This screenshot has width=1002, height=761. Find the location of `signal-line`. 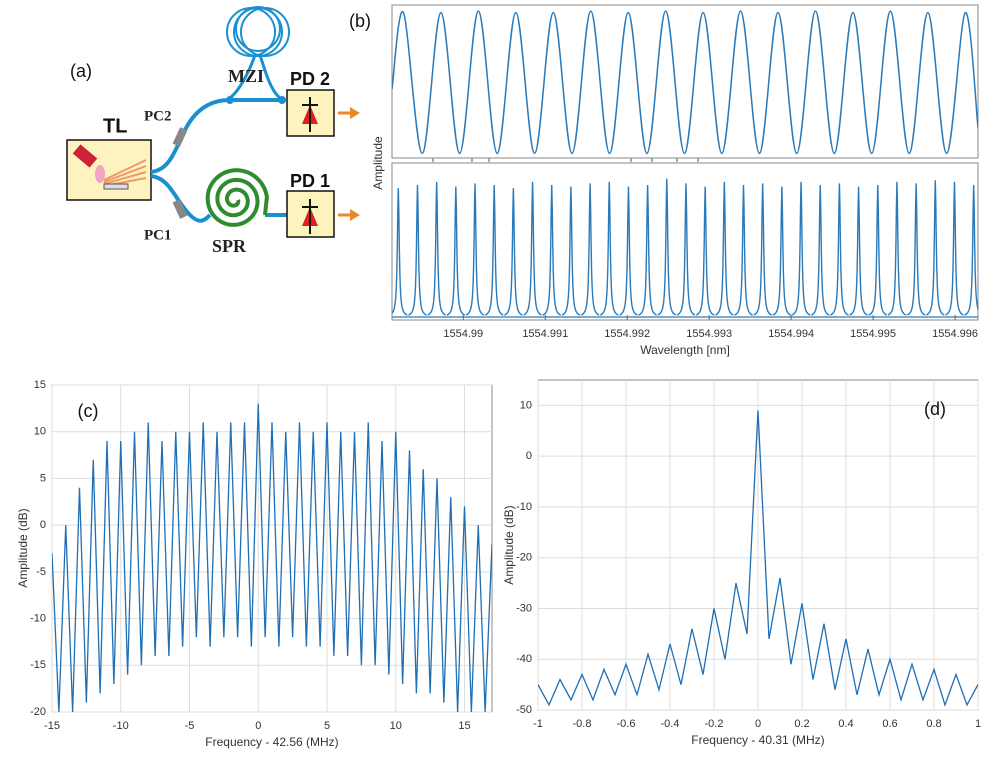

signal-line is located at coordinates (685, 82).